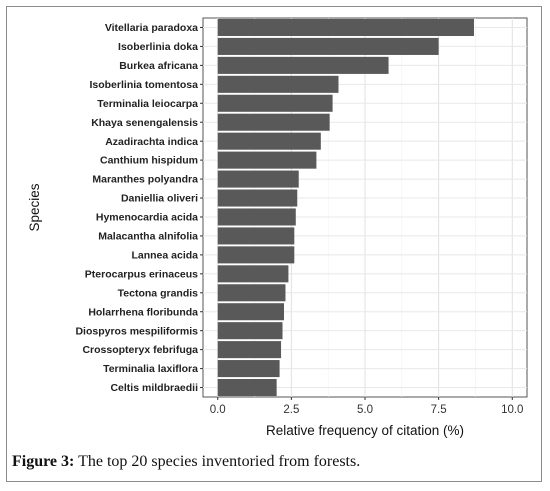 This screenshot has width=550, height=491. What do you see at coordinates (439, 410) in the screenshot?
I see `x-tick-label: 7.5` at bounding box center [439, 410].